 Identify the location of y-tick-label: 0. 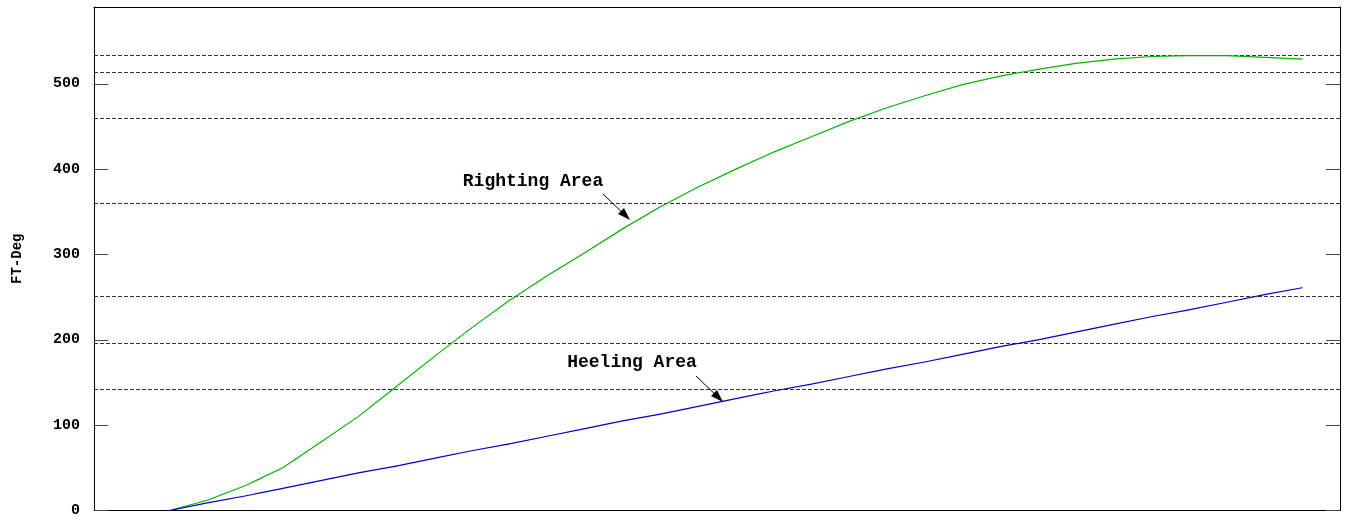
(75, 510).